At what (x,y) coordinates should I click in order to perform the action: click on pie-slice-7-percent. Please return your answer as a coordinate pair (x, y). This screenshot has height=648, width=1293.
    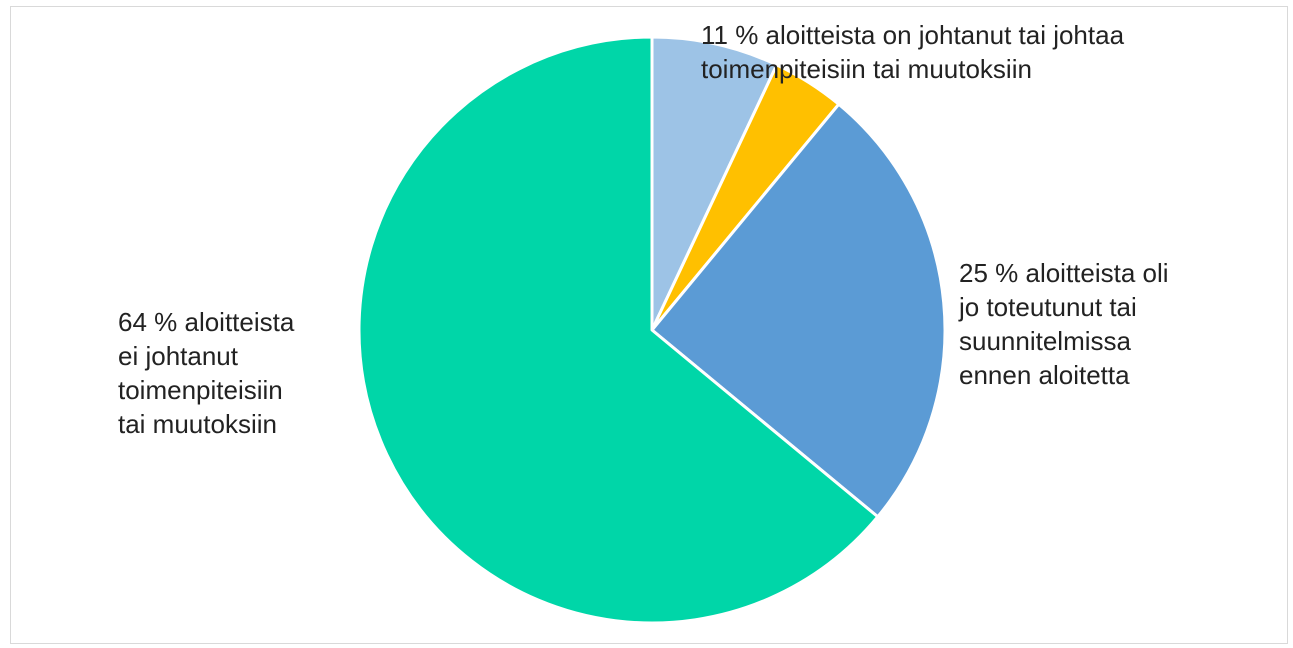
    Looking at the image, I should click on (714, 183).